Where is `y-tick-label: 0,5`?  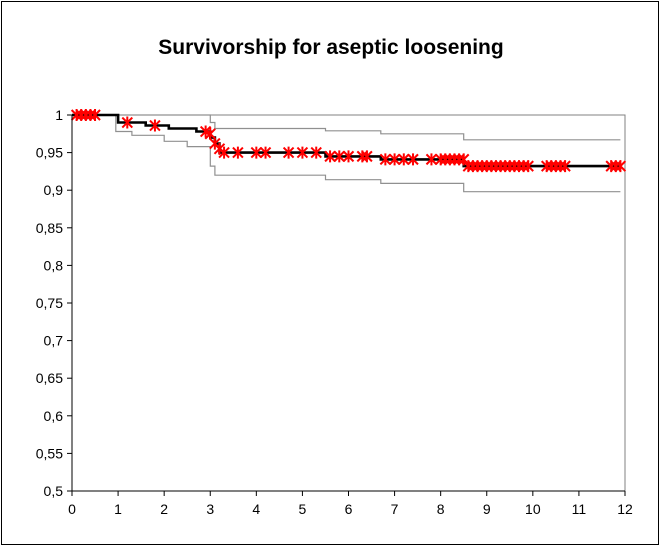
y-tick-label: 0,5 is located at coordinates (54, 491).